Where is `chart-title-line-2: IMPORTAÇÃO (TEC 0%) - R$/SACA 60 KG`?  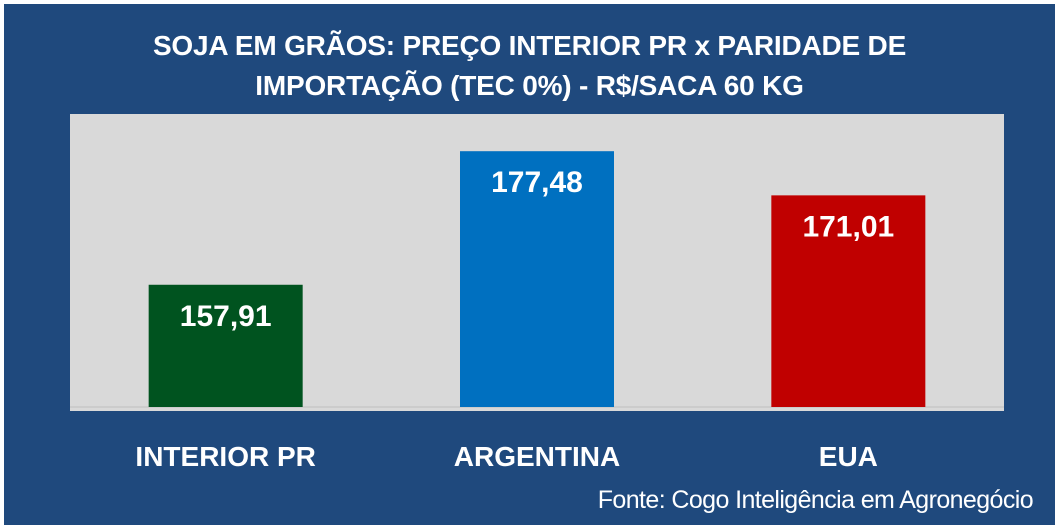 chart-title-line-2: IMPORTAÇÃO (TEC 0%) - R$/SACA 60 KG is located at coordinates (529, 85).